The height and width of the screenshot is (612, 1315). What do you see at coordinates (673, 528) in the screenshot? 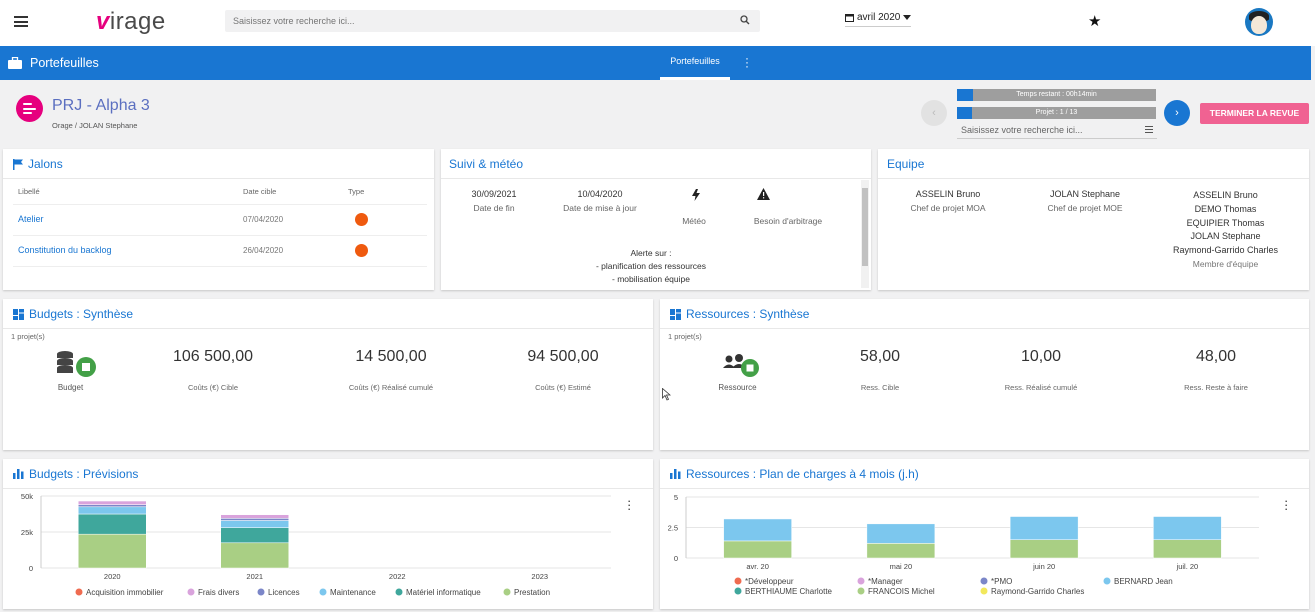
I see `y-tick-label: 2.5` at bounding box center [673, 528].